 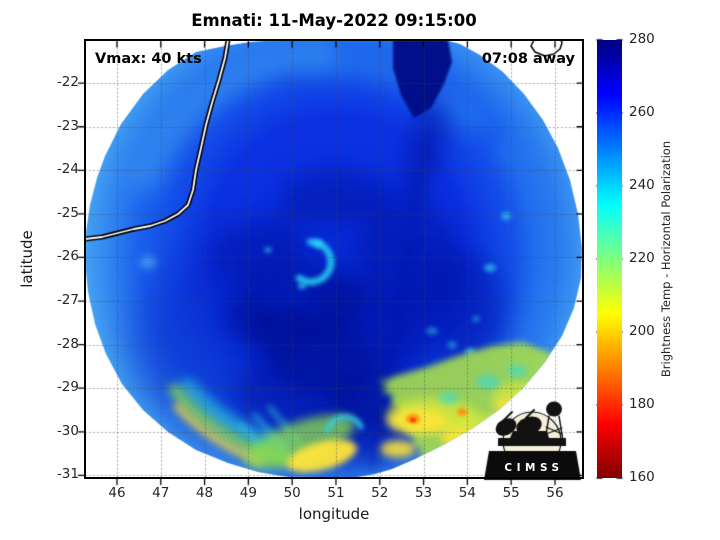 I want to click on x-tick-label: 56, so click(x=555, y=493).